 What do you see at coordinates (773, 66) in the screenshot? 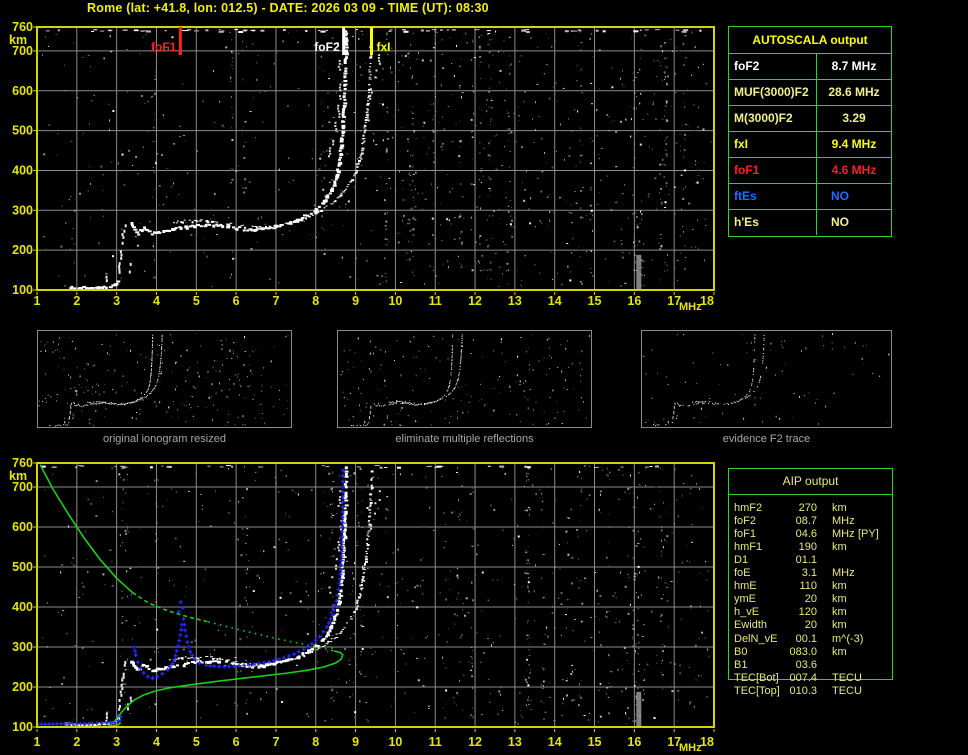
I see `autoscala-row-label: foF2` at bounding box center [773, 66].